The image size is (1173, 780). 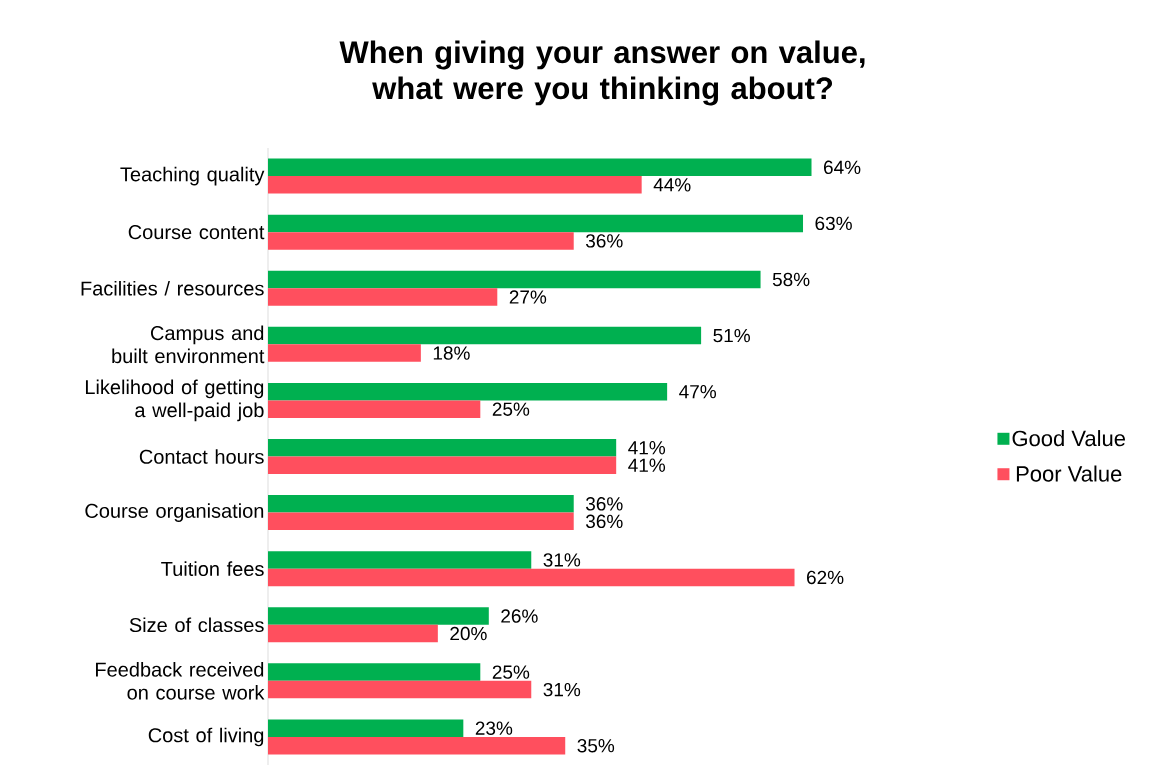 I want to click on legend-label: Poor Value, so click(x=1069, y=473).